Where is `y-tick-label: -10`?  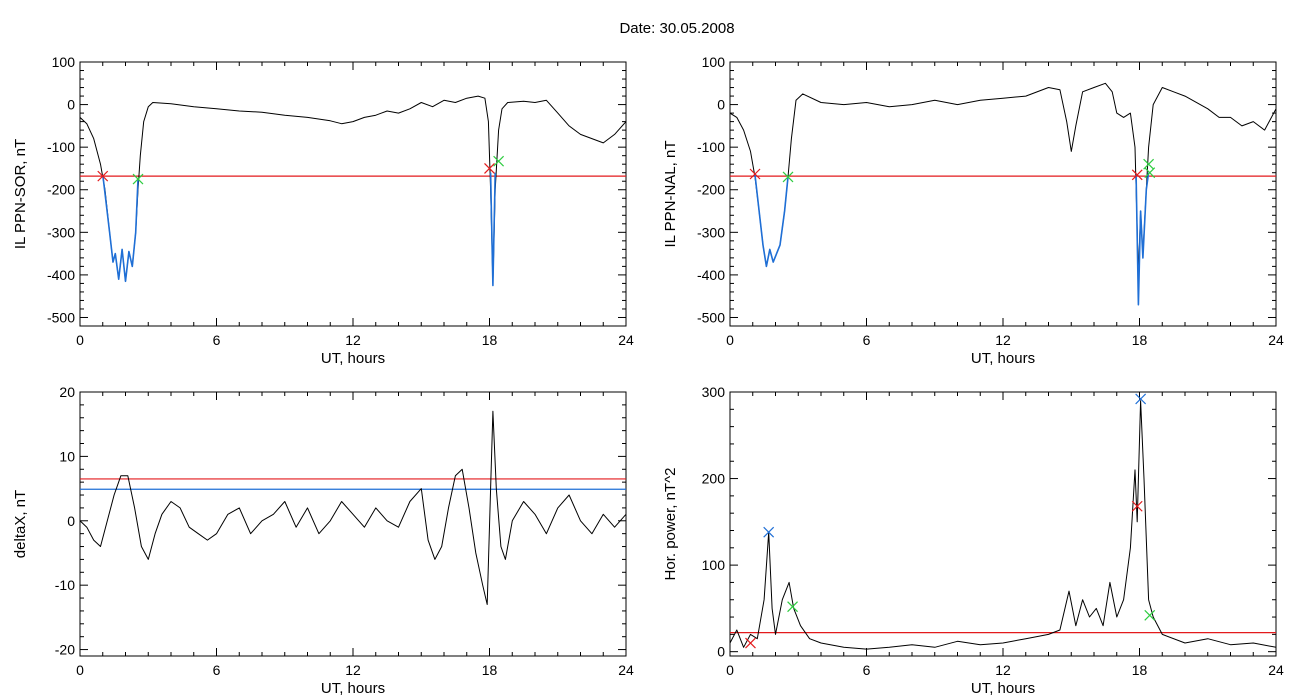
y-tick-label: -10 is located at coordinates (65, 585).